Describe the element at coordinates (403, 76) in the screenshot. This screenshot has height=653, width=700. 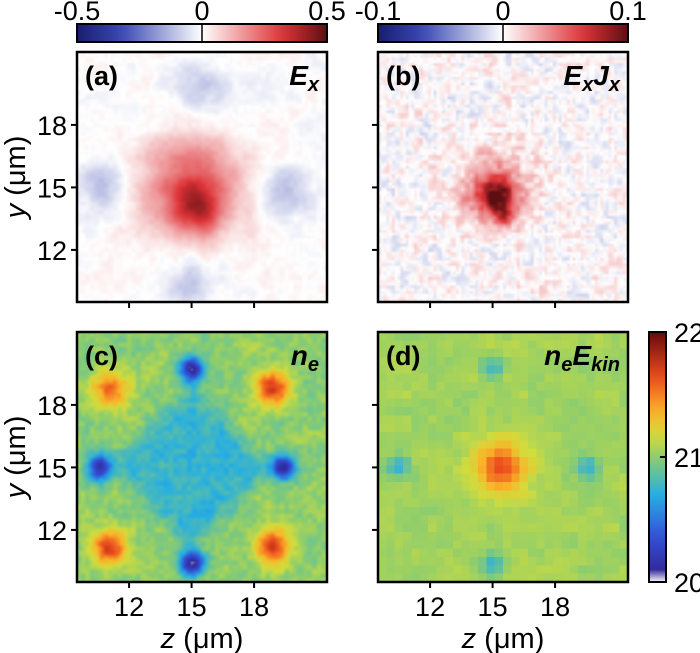
I see `panel-label: (b)` at that location.